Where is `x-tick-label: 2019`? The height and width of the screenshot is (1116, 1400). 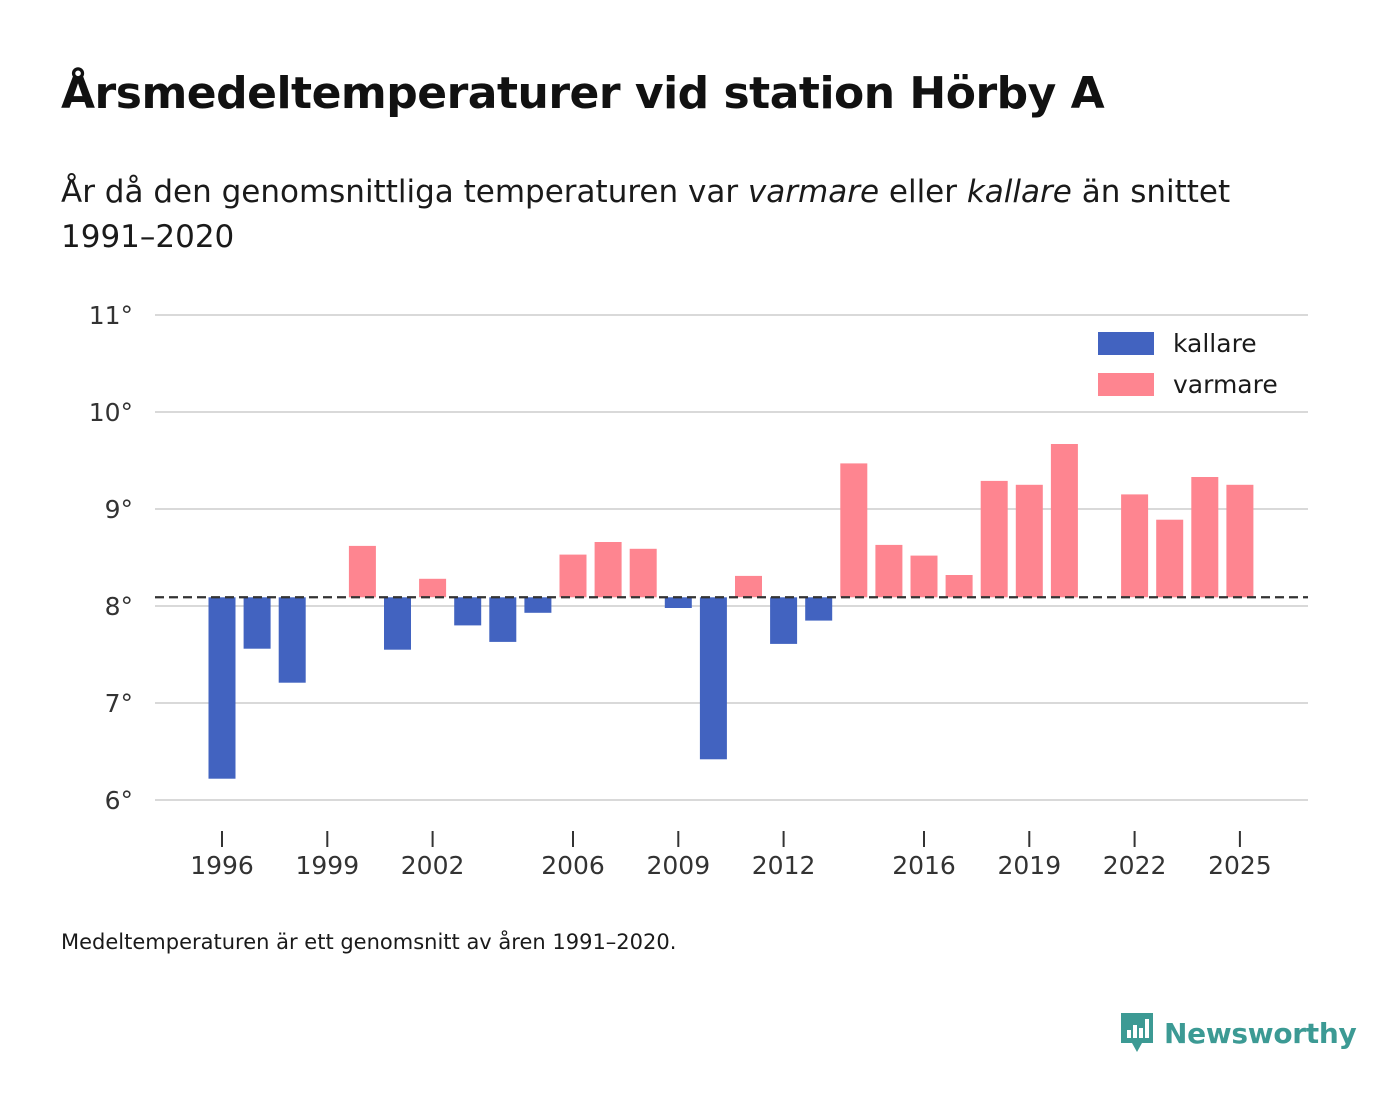
x-tick-label: 2019 is located at coordinates (1029, 865).